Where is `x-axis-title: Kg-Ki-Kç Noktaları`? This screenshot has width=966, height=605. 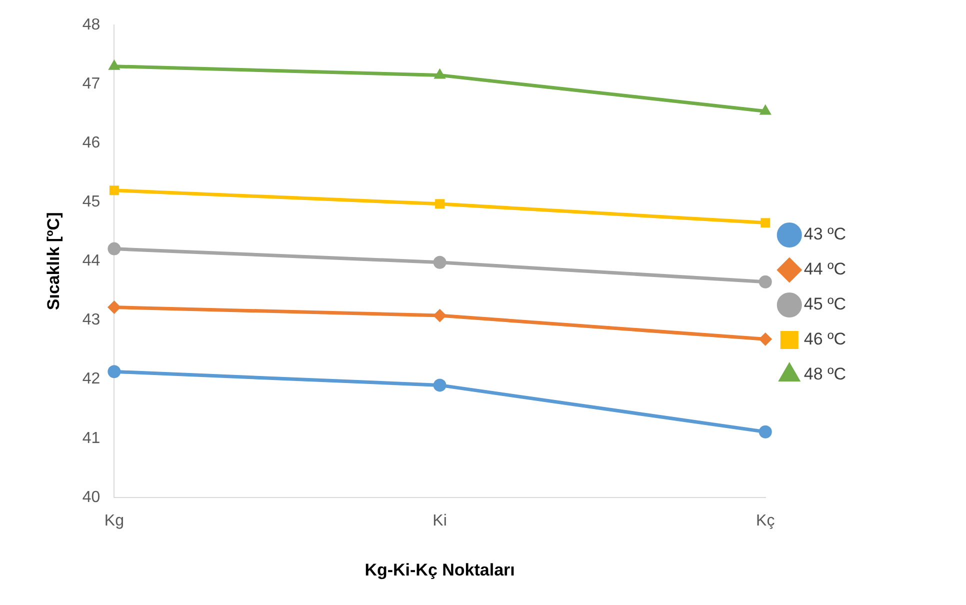
x-axis-title: Kg-Ki-Kç Noktaları is located at coordinates (439, 570).